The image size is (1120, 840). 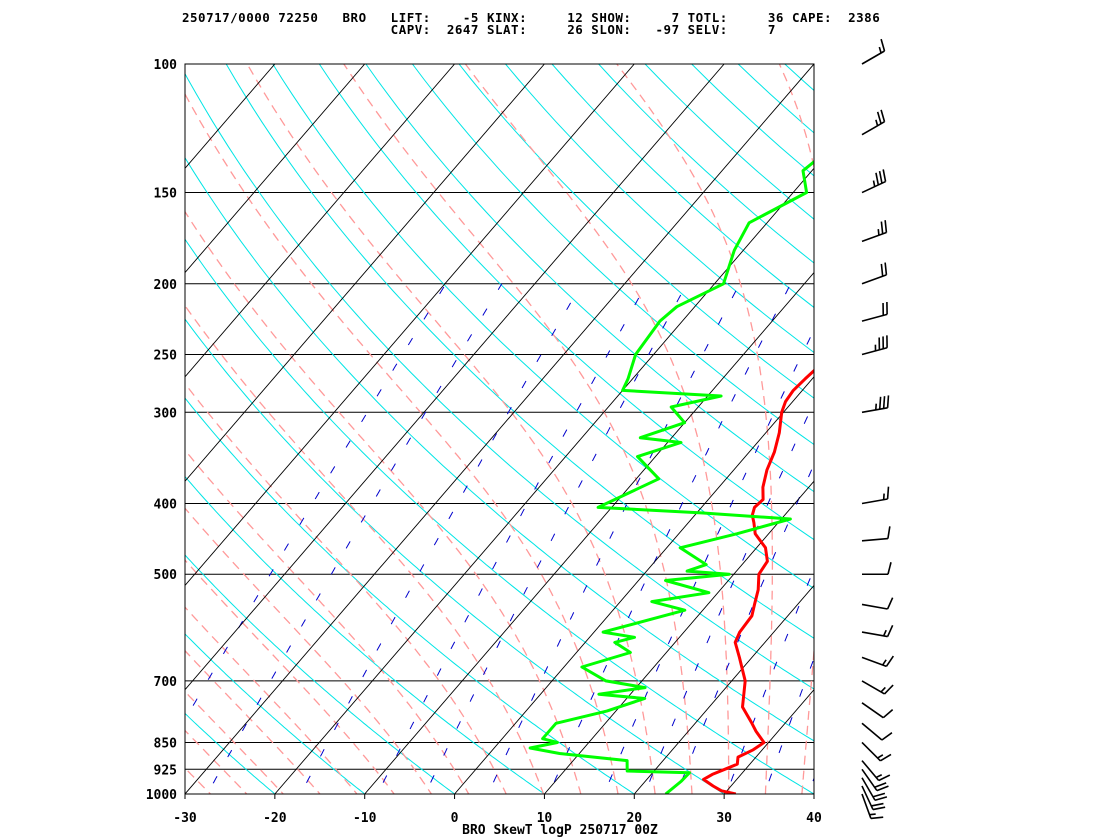 I want to click on pressure-tick-label: 925, so click(x=165, y=770).